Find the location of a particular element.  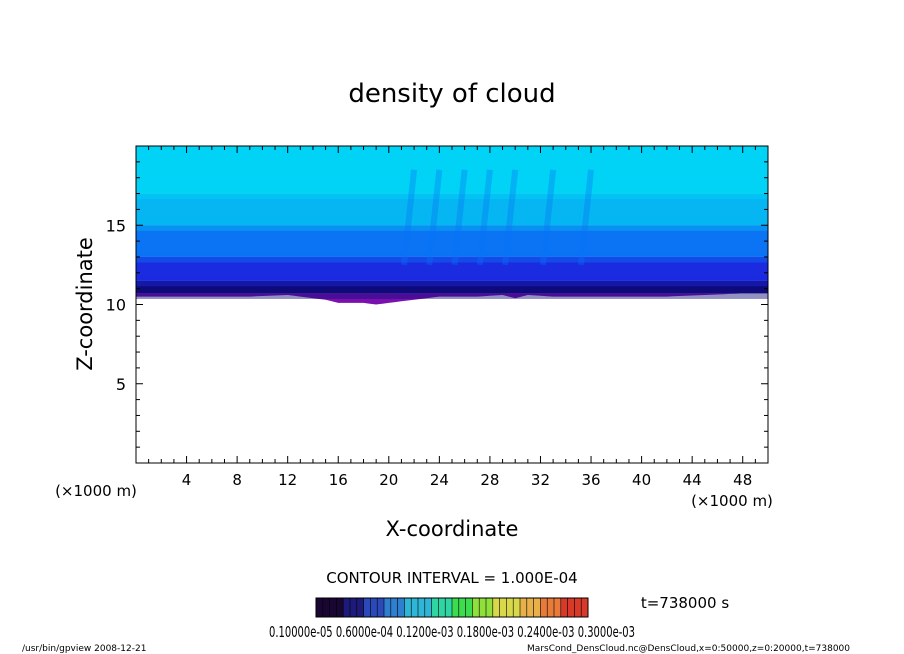

x-unit-label: (×1000 m) is located at coordinates (732, 501).